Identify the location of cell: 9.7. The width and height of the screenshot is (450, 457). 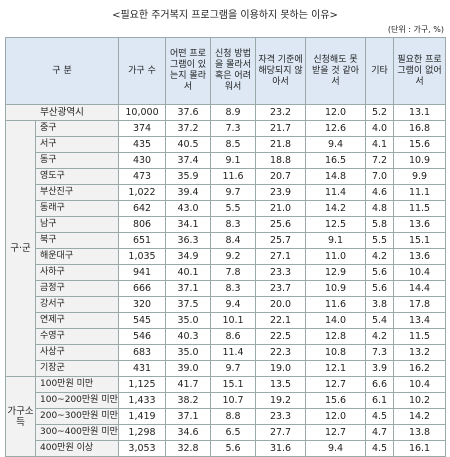
(233, 368).